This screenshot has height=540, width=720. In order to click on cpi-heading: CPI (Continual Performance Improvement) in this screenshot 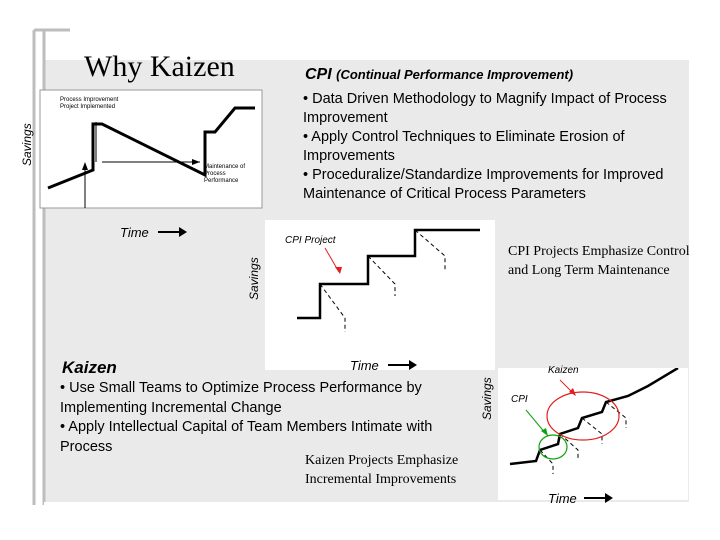, I will do `click(439, 75)`.